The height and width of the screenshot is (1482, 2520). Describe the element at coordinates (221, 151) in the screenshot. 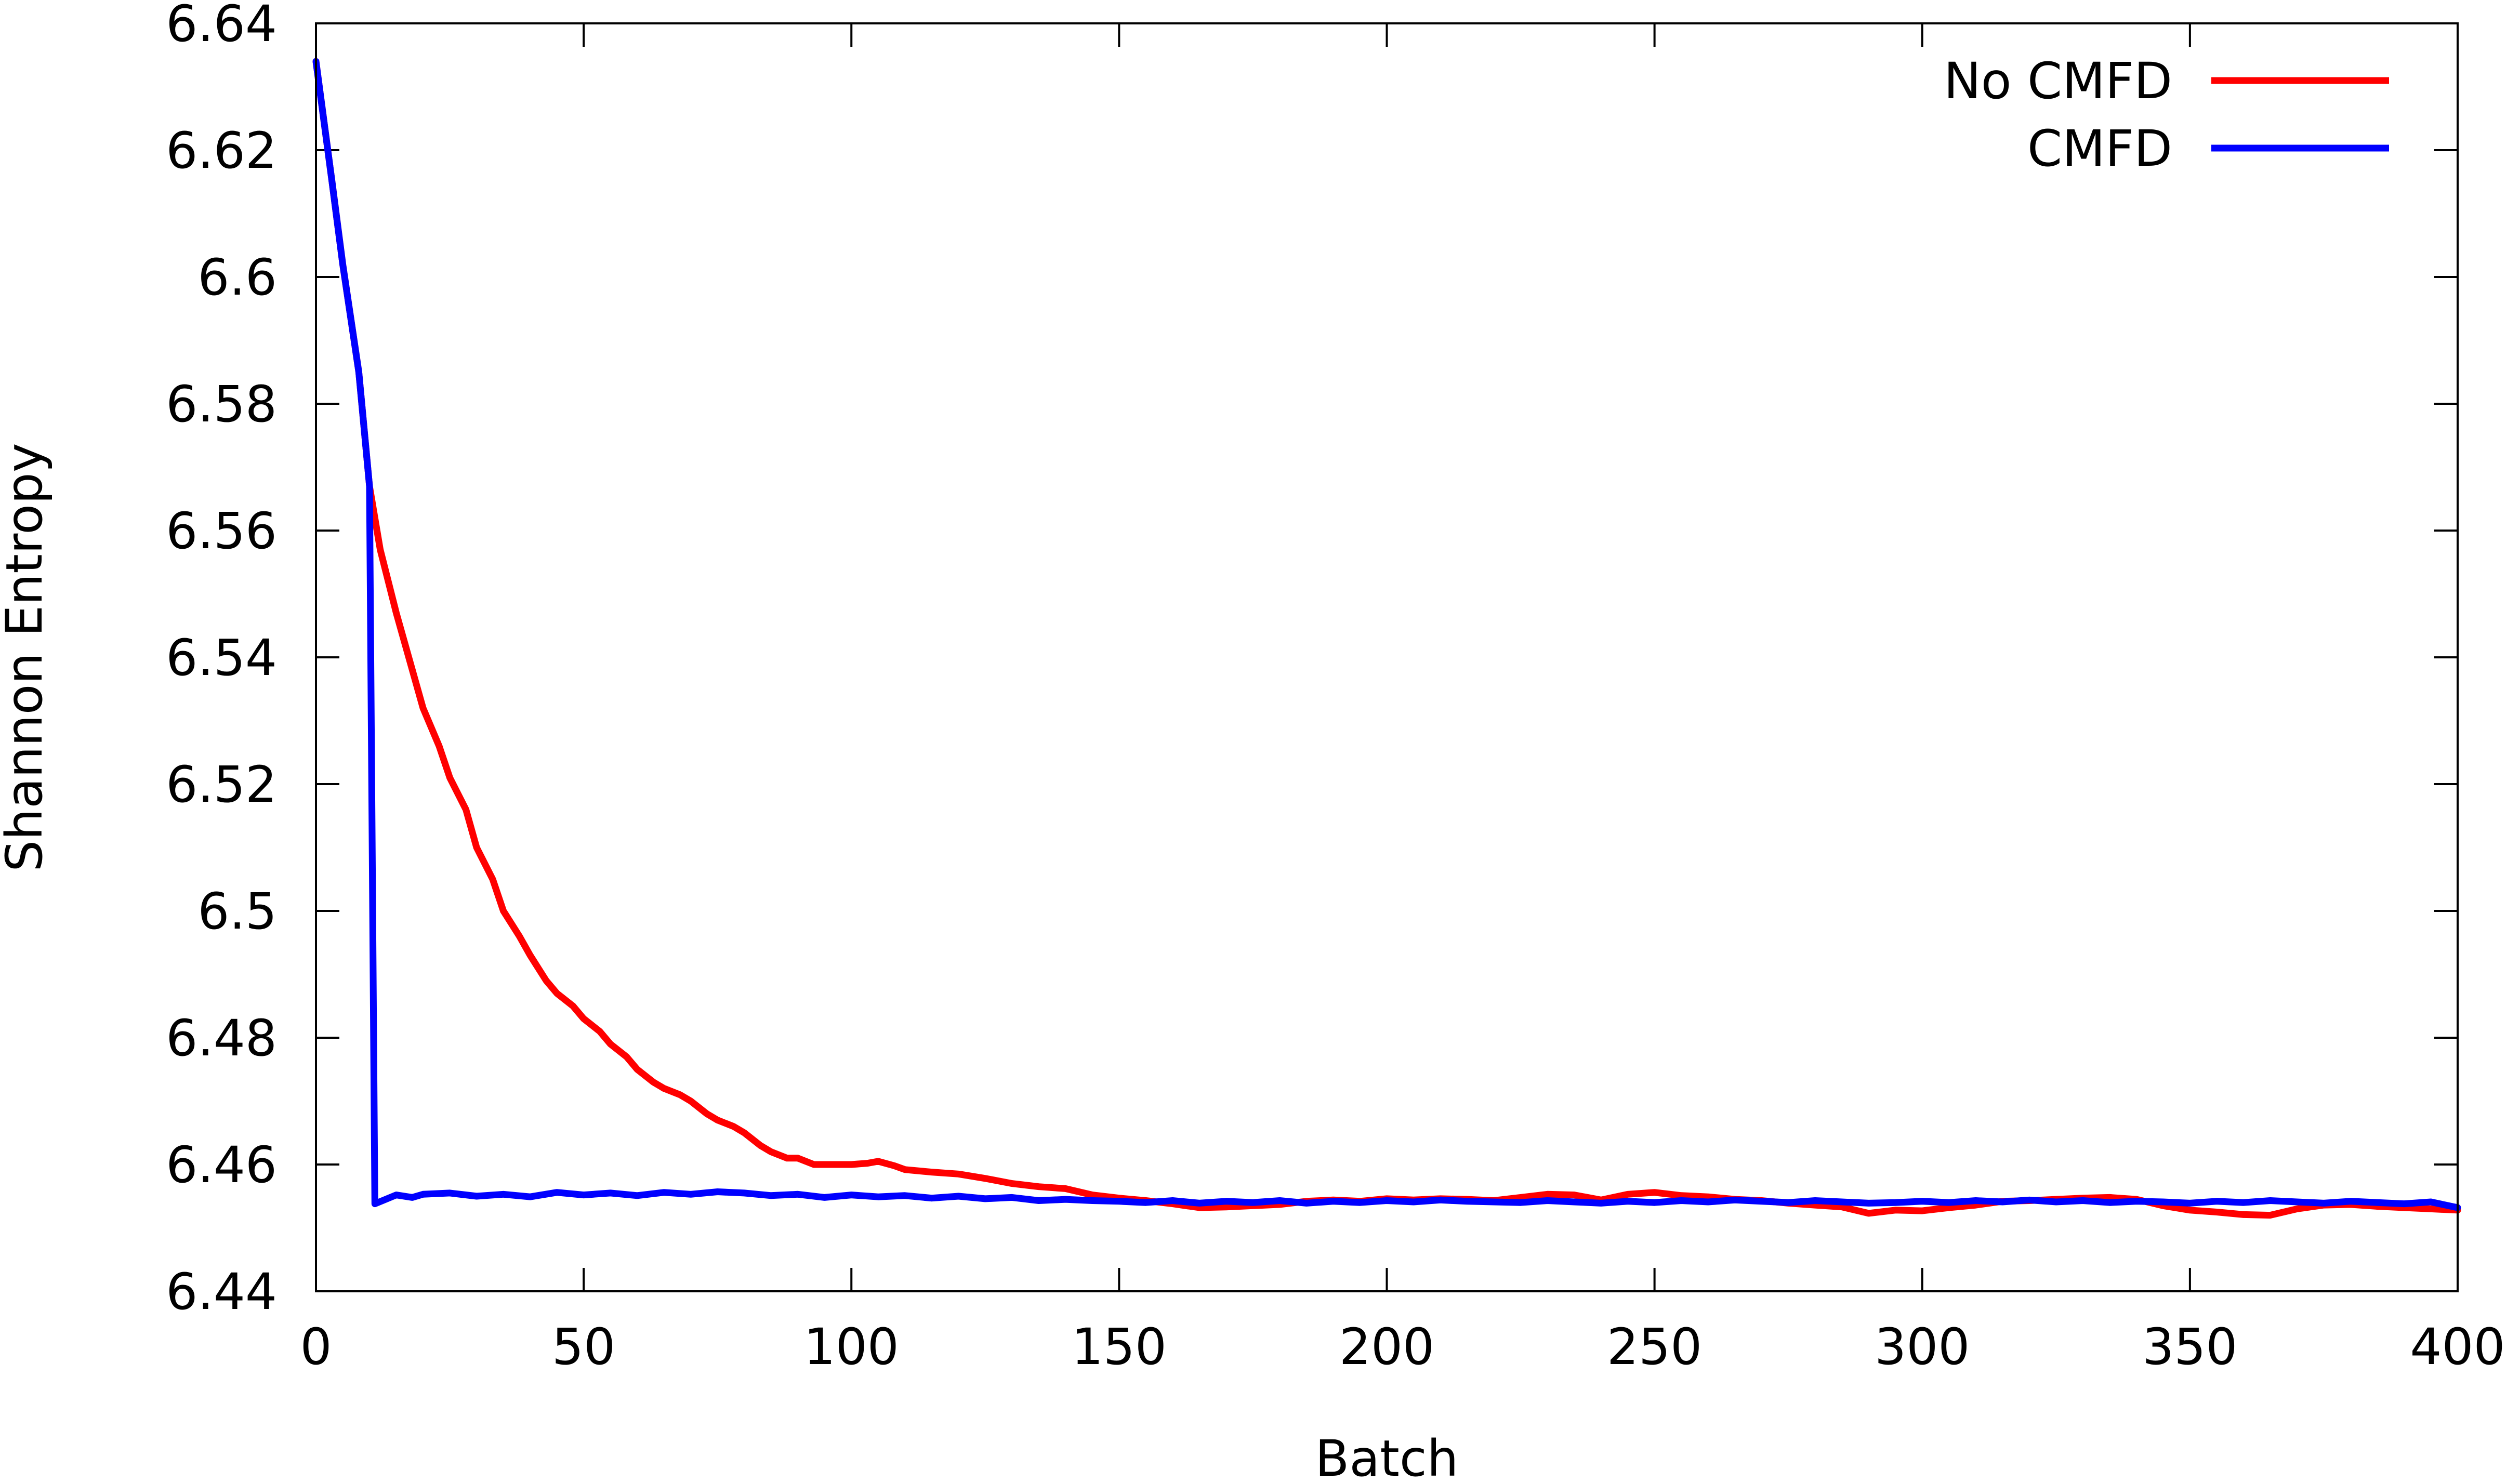

I see `y-tick-label: 6.62` at that location.